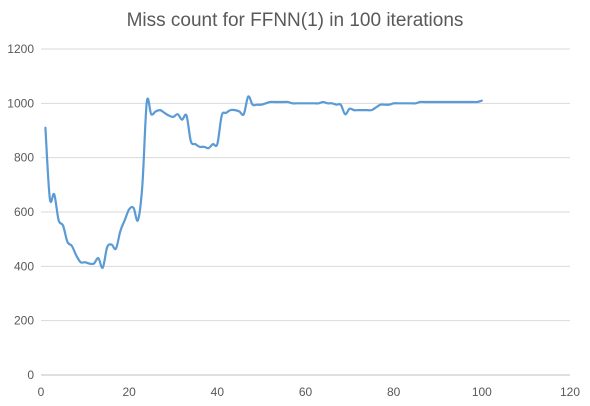 This screenshot has width=590, height=406. What do you see at coordinates (218, 392) in the screenshot?
I see `x-tick-label: 40` at bounding box center [218, 392].